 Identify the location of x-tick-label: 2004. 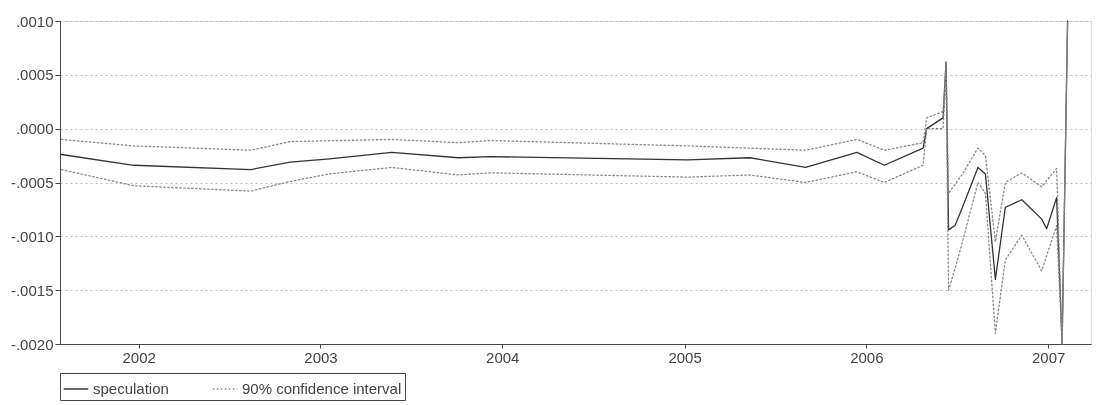
(503, 357).